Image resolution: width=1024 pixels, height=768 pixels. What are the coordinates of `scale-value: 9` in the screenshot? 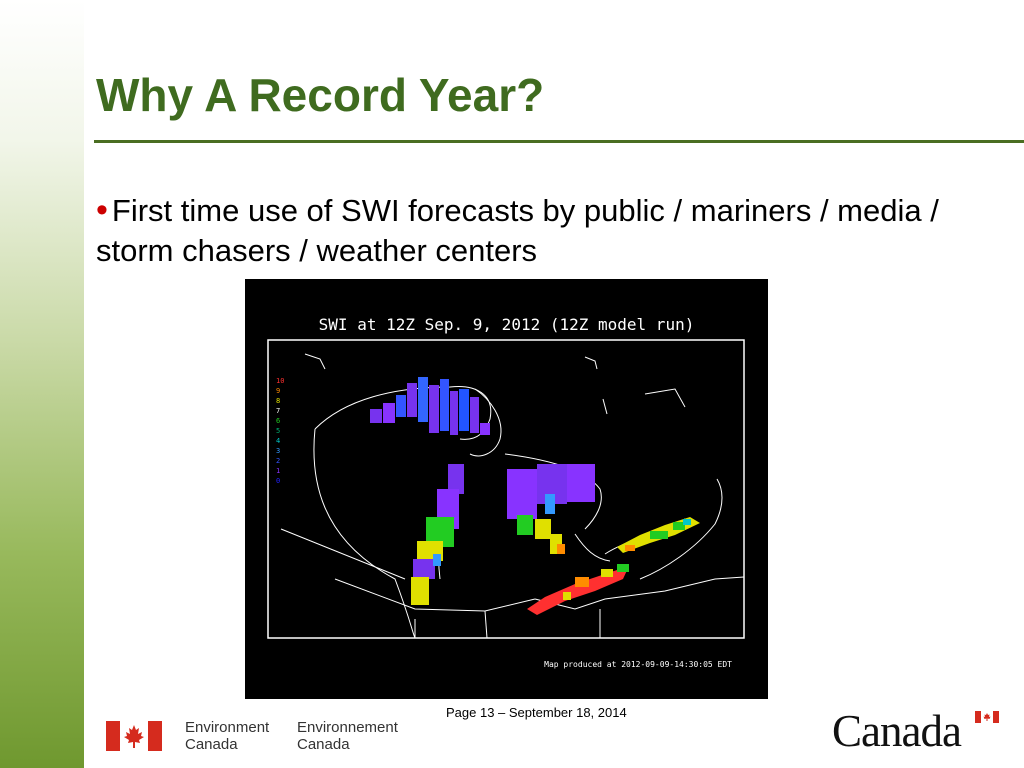 It's located at (278, 391).